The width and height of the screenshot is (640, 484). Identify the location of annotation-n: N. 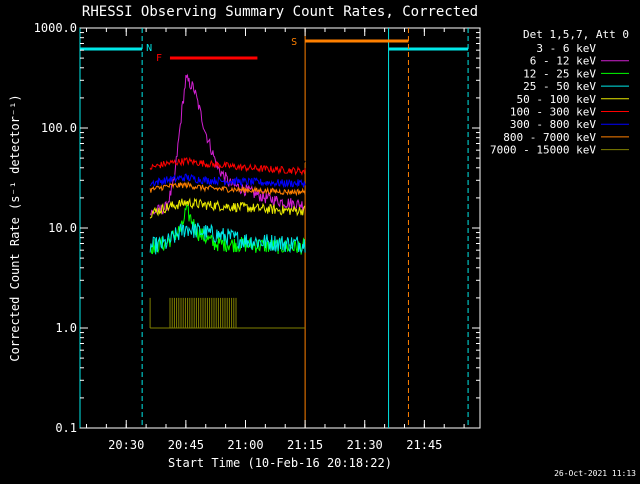
(149, 48).